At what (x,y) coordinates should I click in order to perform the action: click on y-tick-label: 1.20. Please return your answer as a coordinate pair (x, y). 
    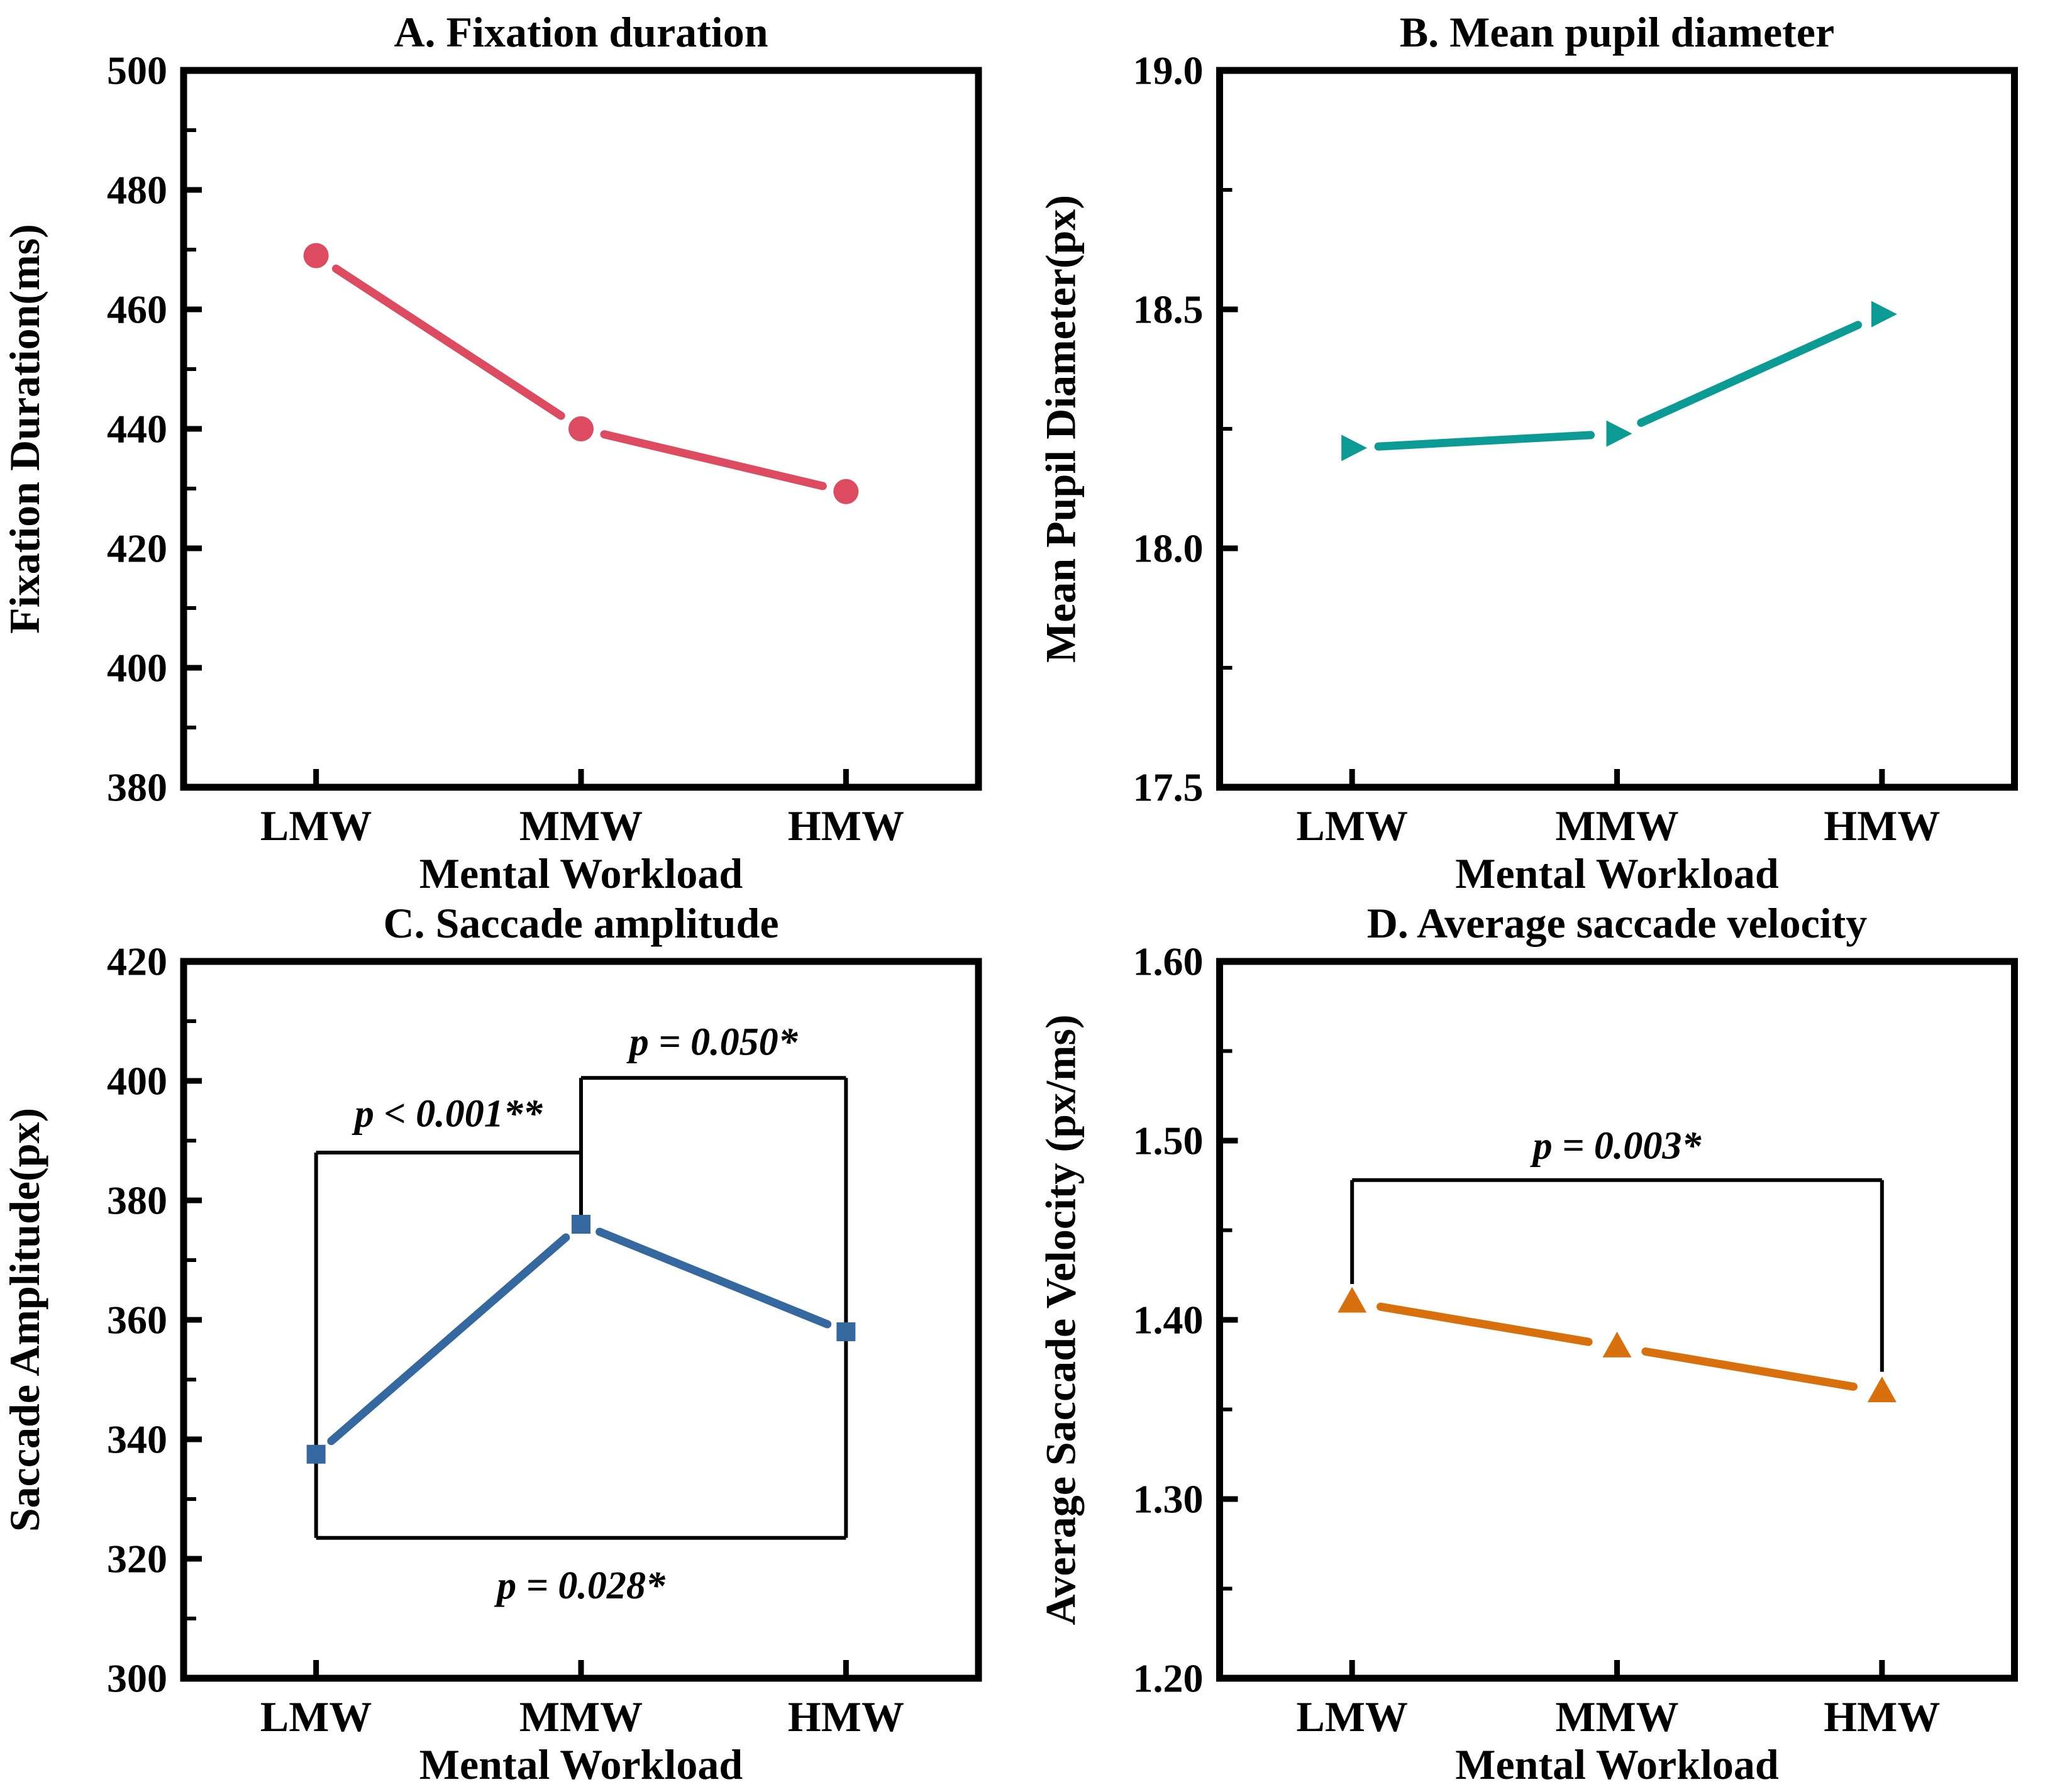
    Looking at the image, I should click on (1168, 1678).